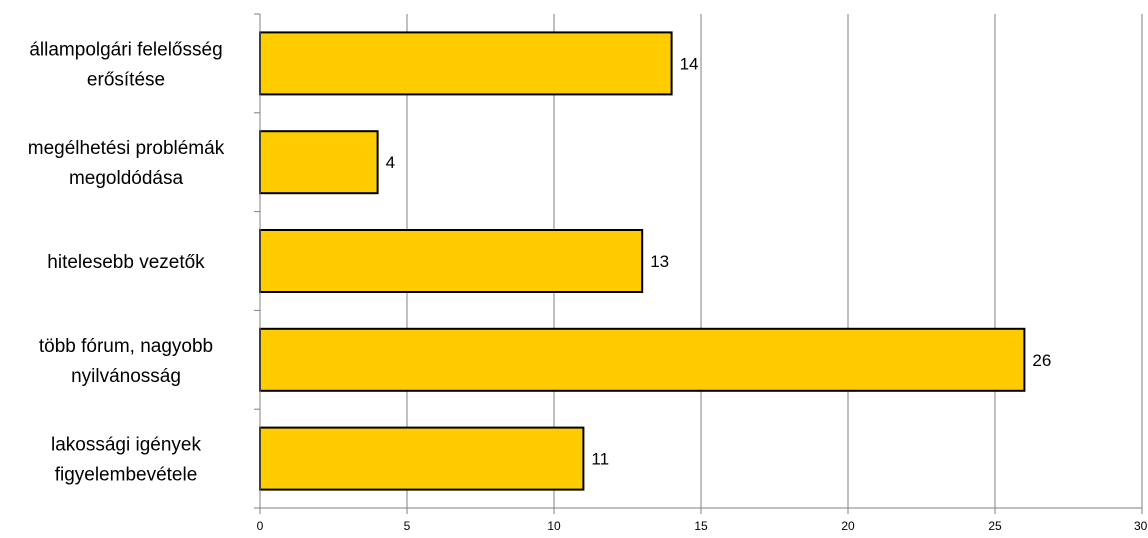 Image resolution: width=1148 pixels, height=538 pixels. Describe the element at coordinates (554, 526) in the screenshot. I see `x-tick-label-10: 10` at that location.